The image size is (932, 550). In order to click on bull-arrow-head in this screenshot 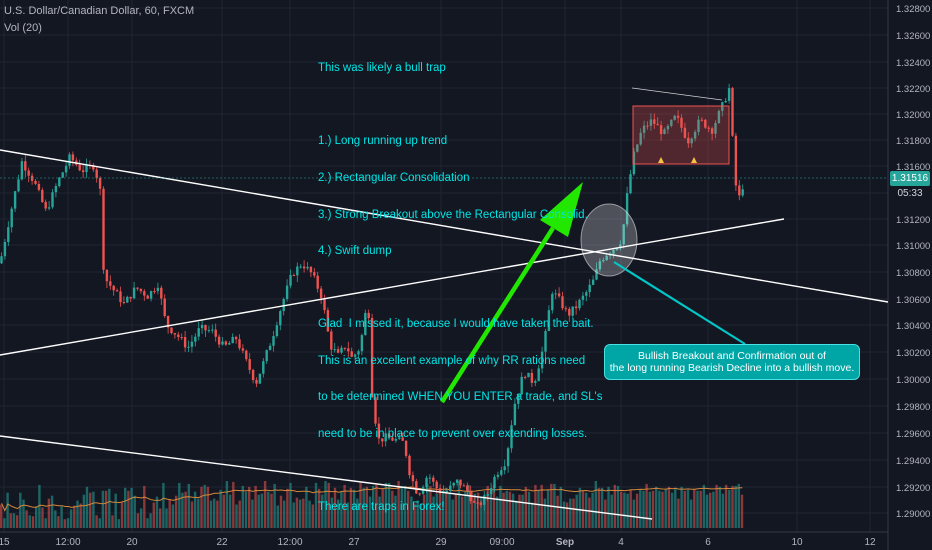, I will do `click(561, 209)`.